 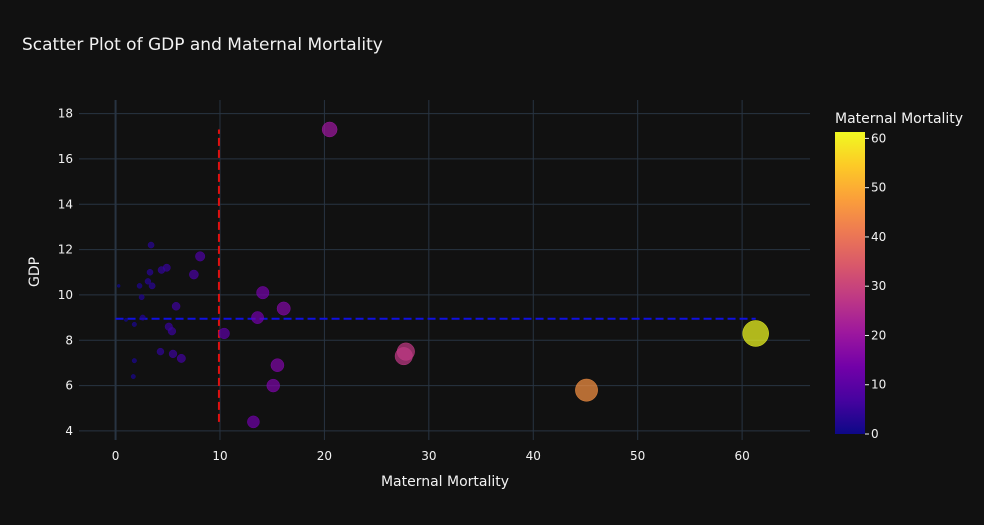 What do you see at coordinates (533, 456) in the screenshot?
I see `x-tick-label: 40` at bounding box center [533, 456].